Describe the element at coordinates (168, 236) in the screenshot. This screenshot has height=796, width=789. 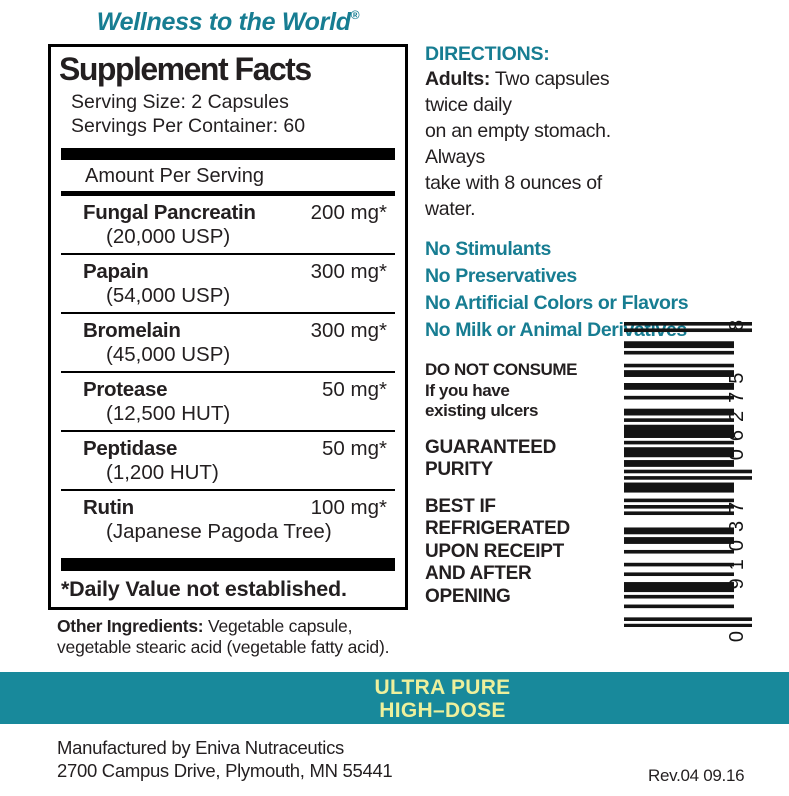
I see `ingredient-detail: (20,000 USP)` at that location.